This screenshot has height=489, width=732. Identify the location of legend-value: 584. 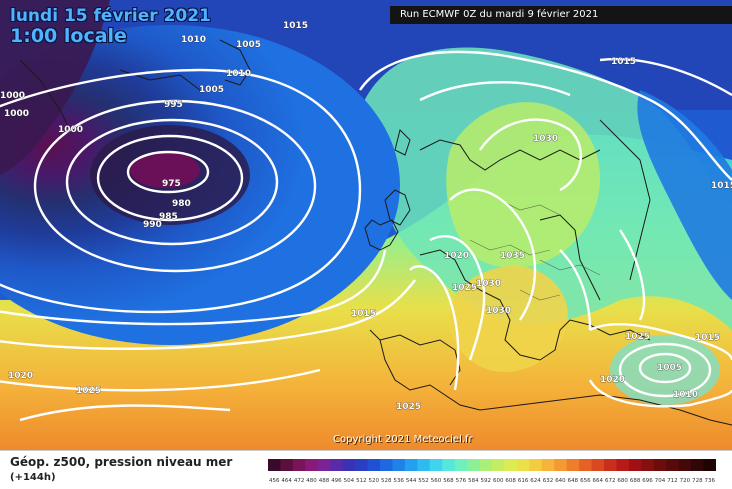
(473, 481).